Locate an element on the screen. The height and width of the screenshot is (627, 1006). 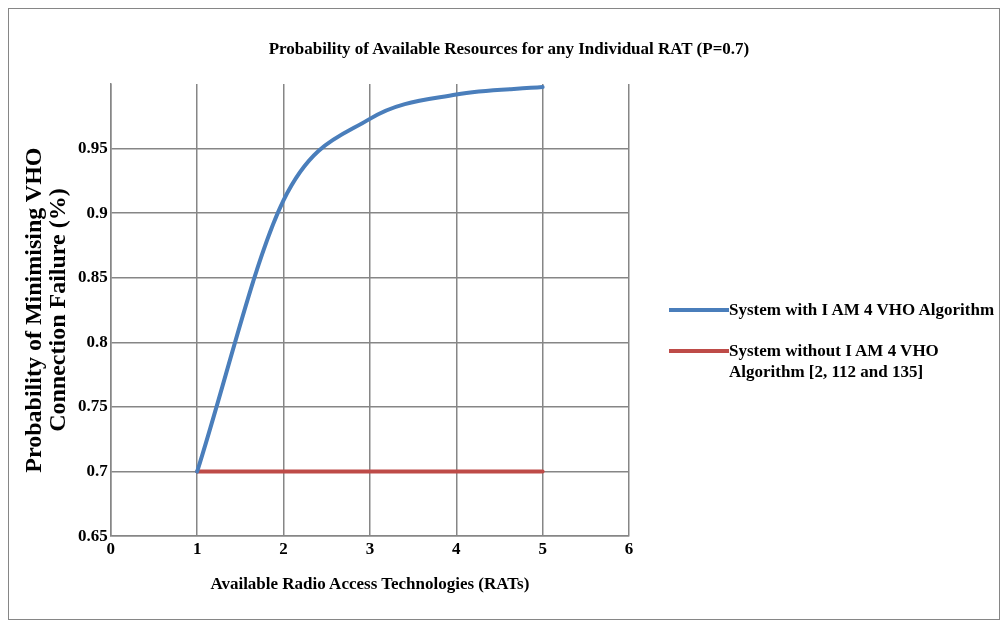
y-tick-label: 0.7 is located at coordinates (97, 470).